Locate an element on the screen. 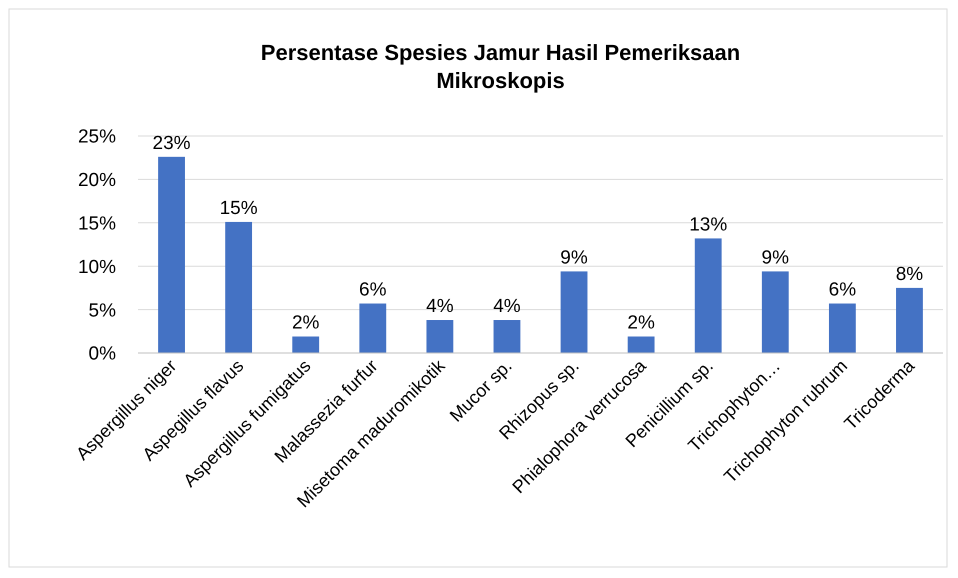  data-label: 15% is located at coordinates (239, 208).